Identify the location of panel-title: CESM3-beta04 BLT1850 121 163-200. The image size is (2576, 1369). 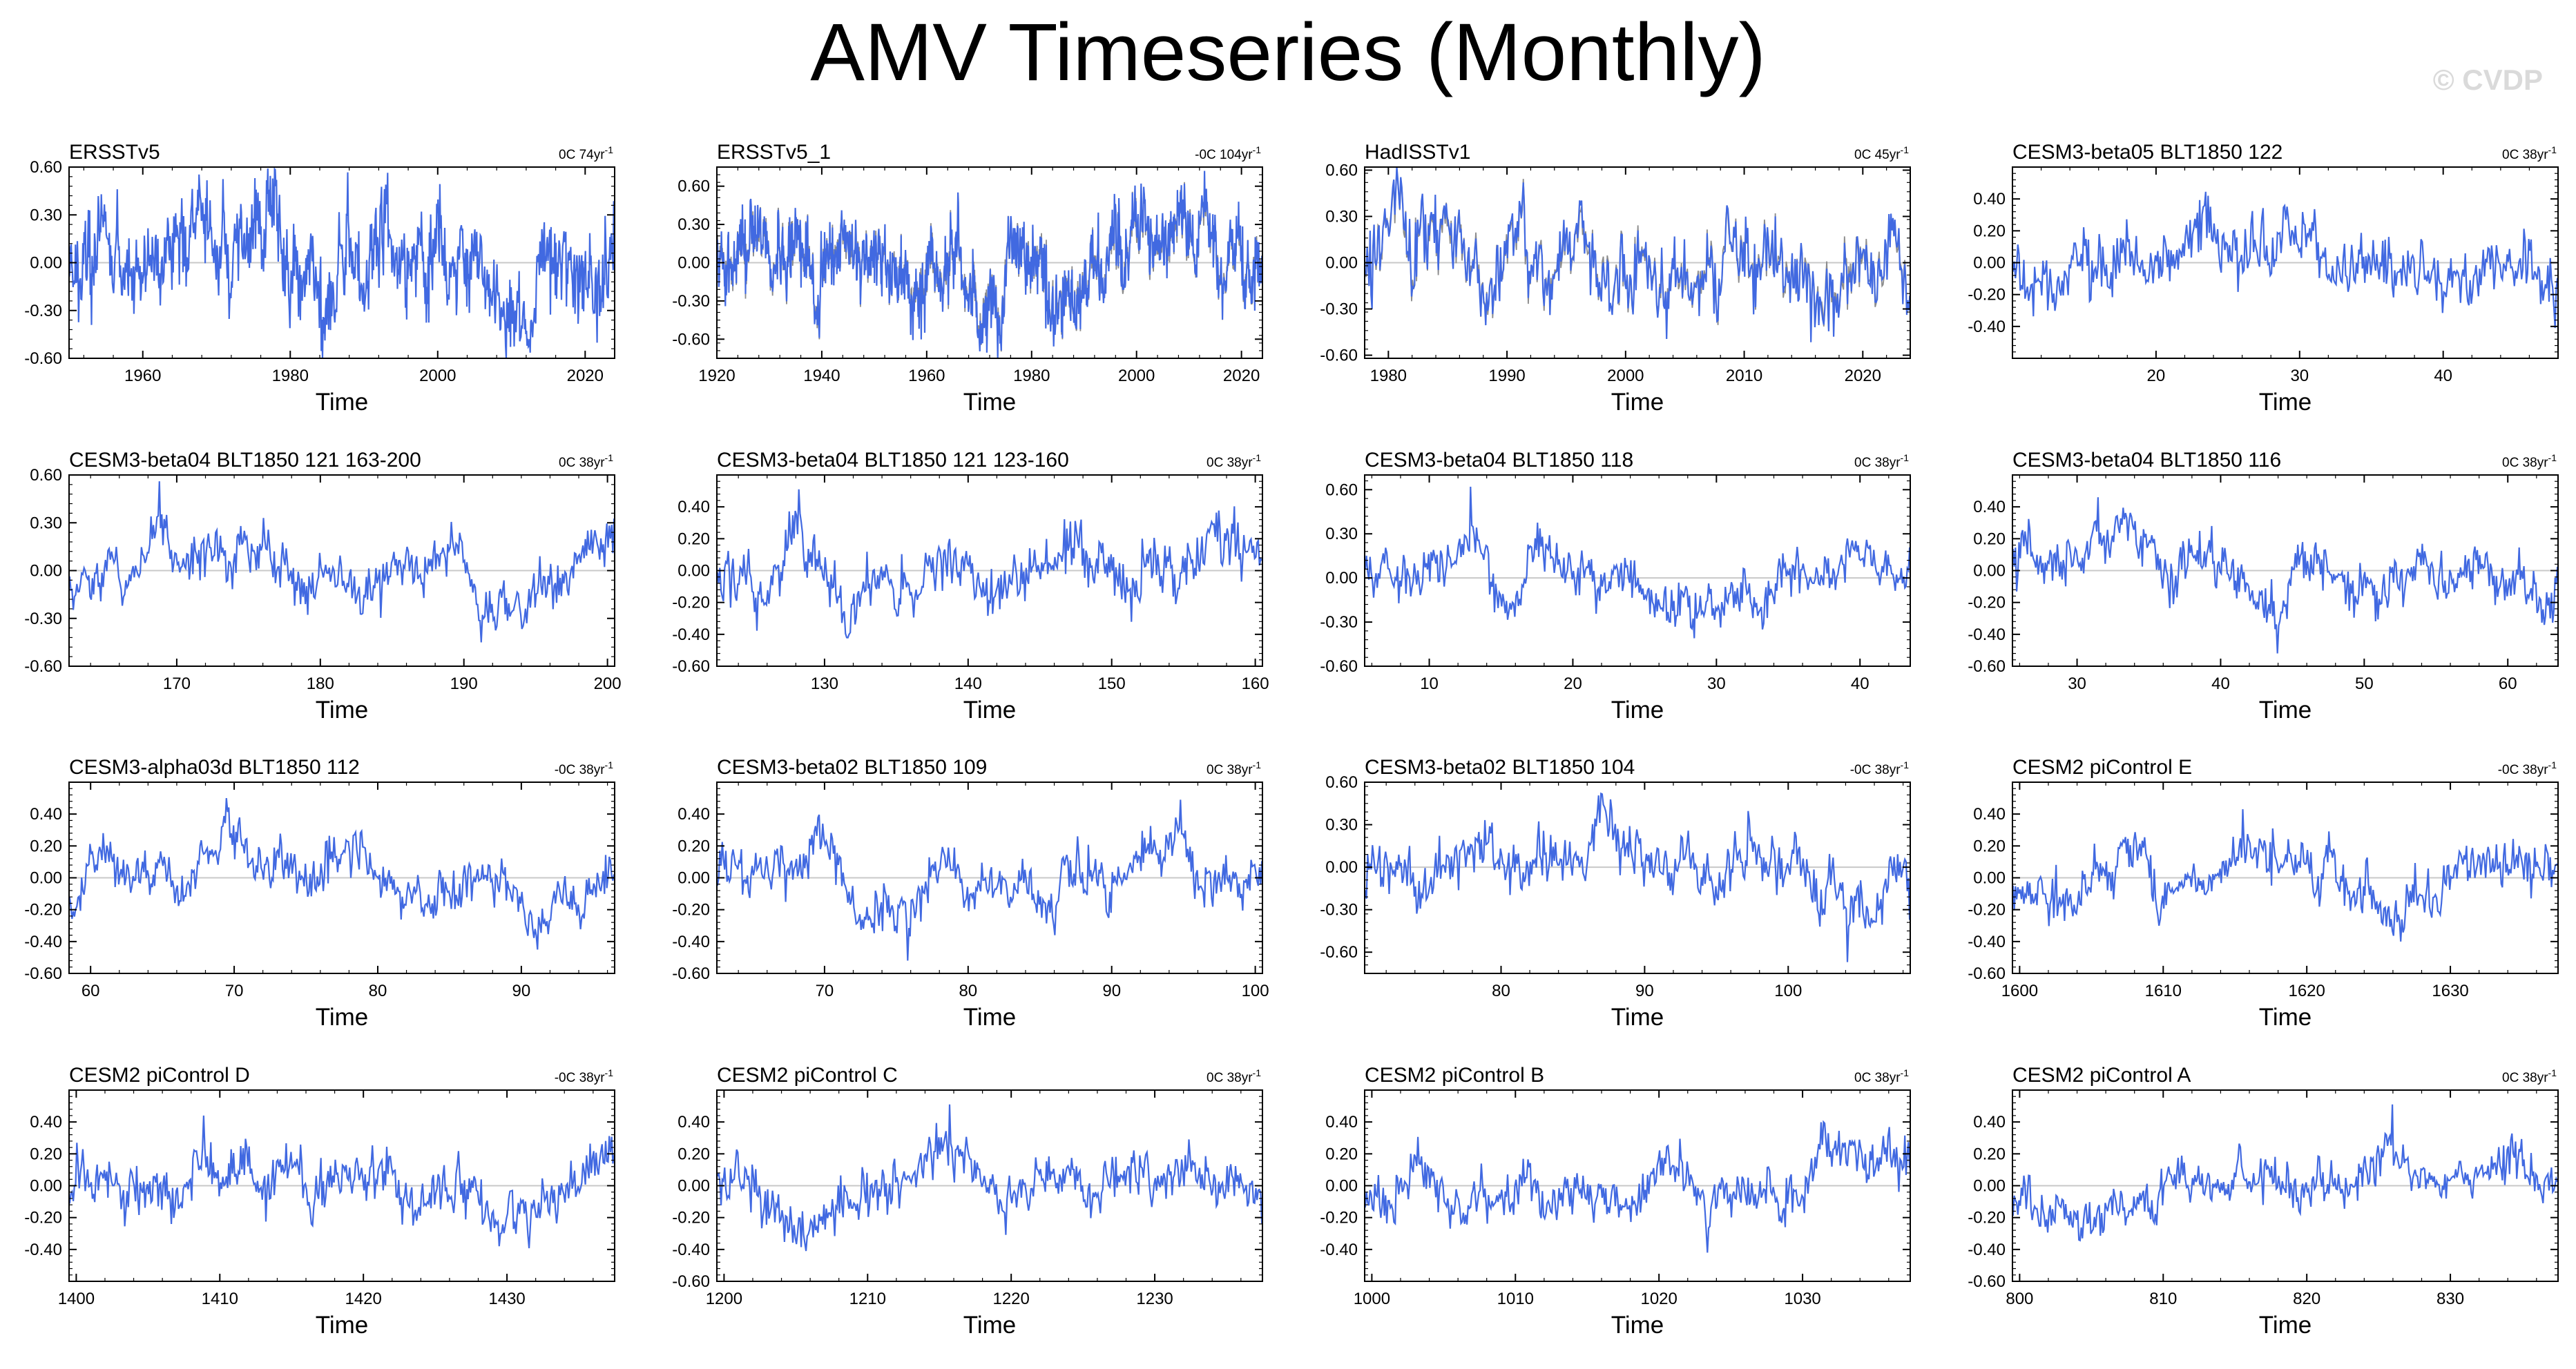
(245, 460).